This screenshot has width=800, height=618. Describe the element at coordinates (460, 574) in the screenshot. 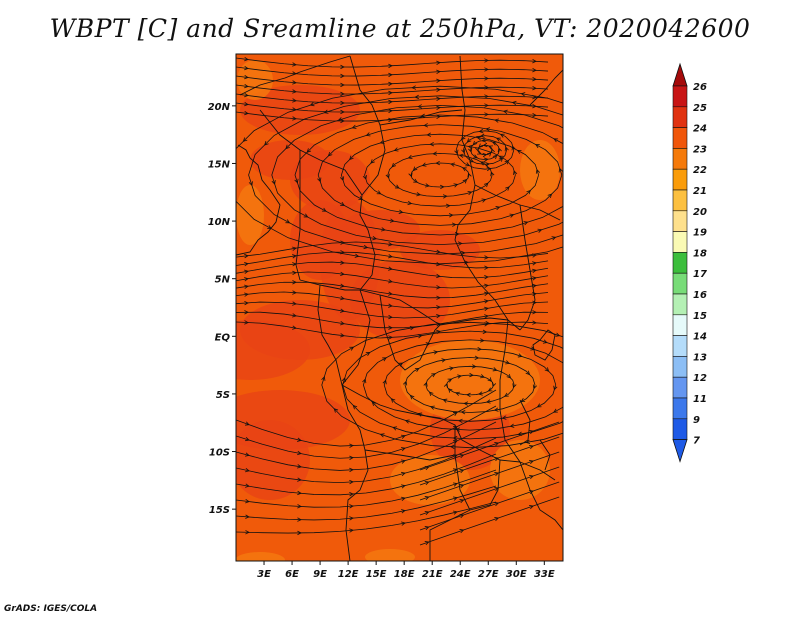

I see `lon-tick-label: 24E` at that location.